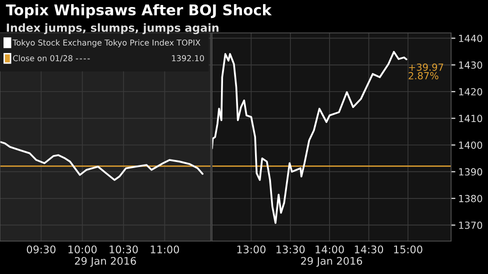 This screenshot has width=488, height=274. I want to click on x-tick-label: 15:00, so click(408, 249).